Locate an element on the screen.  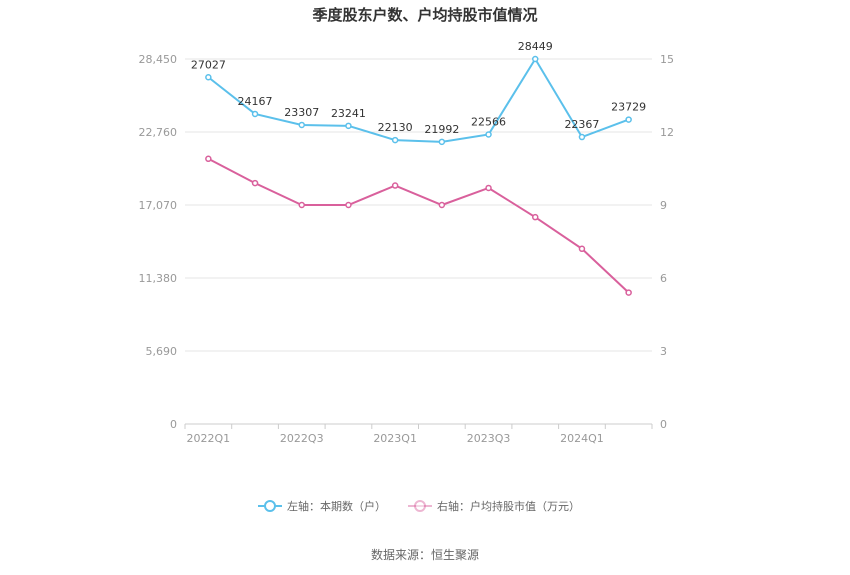
x-tick-label: 2023Q3 is located at coordinates (489, 438).